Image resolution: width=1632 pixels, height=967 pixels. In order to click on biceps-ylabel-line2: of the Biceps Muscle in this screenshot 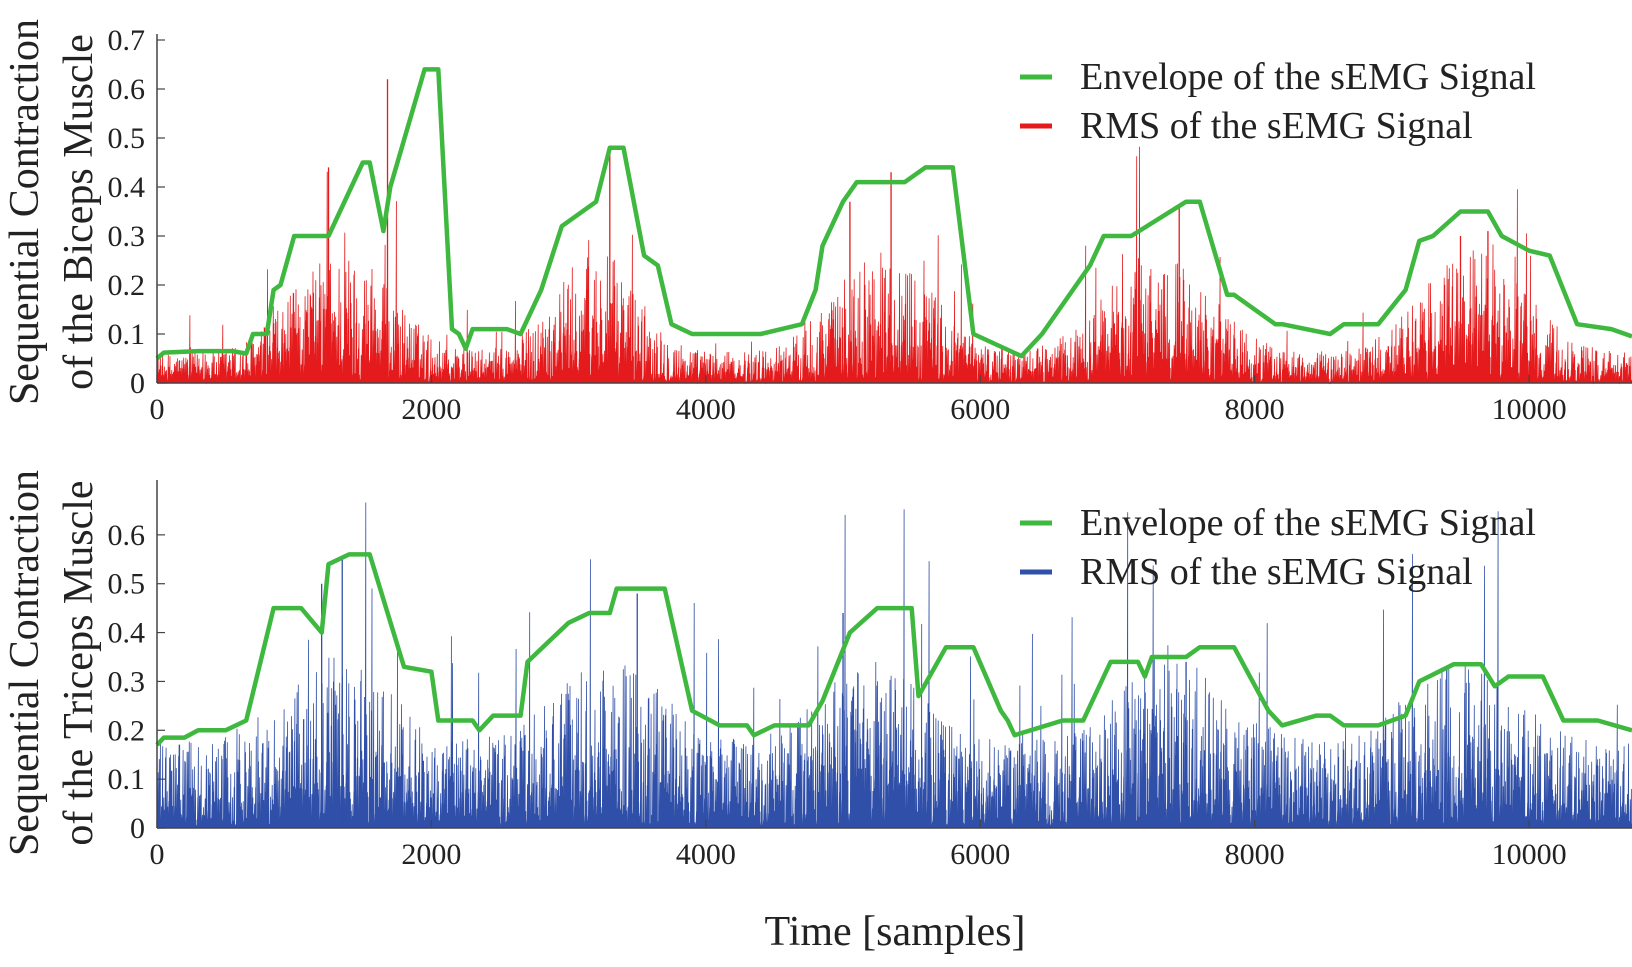, I will do `click(79, 212)`.